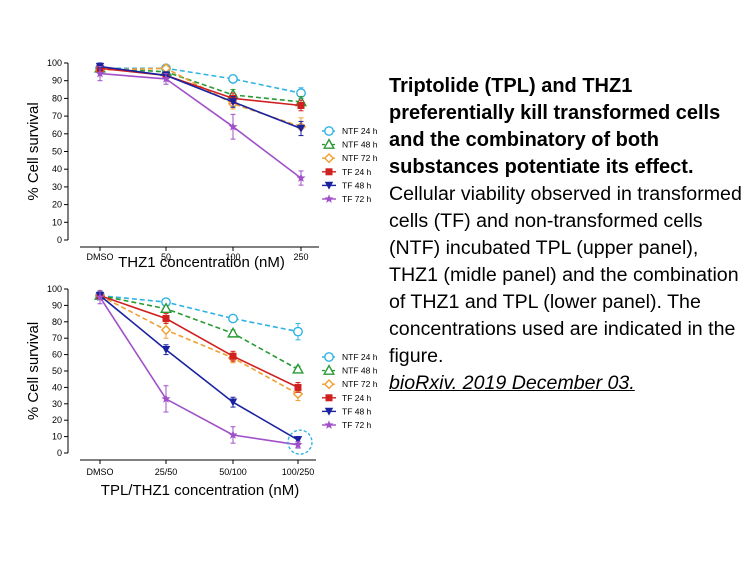 The height and width of the screenshot is (567, 756). I want to click on x-axis-label: THZ1 concentration (nM), so click(201, 262).